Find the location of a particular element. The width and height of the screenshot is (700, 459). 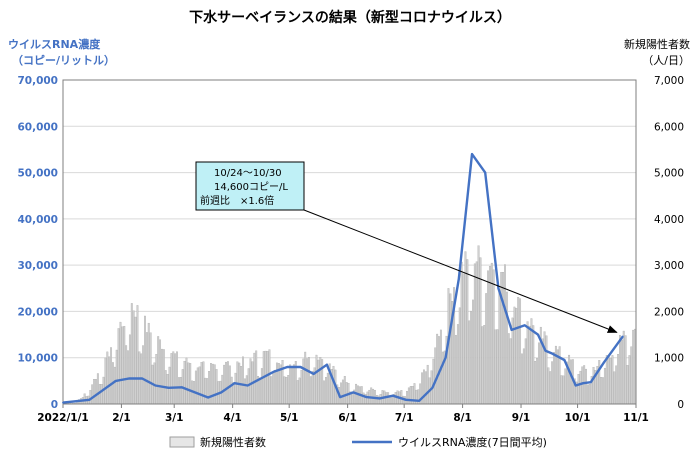

annotation-period: 10/24～10/30 is located at coordinates (248, 173).